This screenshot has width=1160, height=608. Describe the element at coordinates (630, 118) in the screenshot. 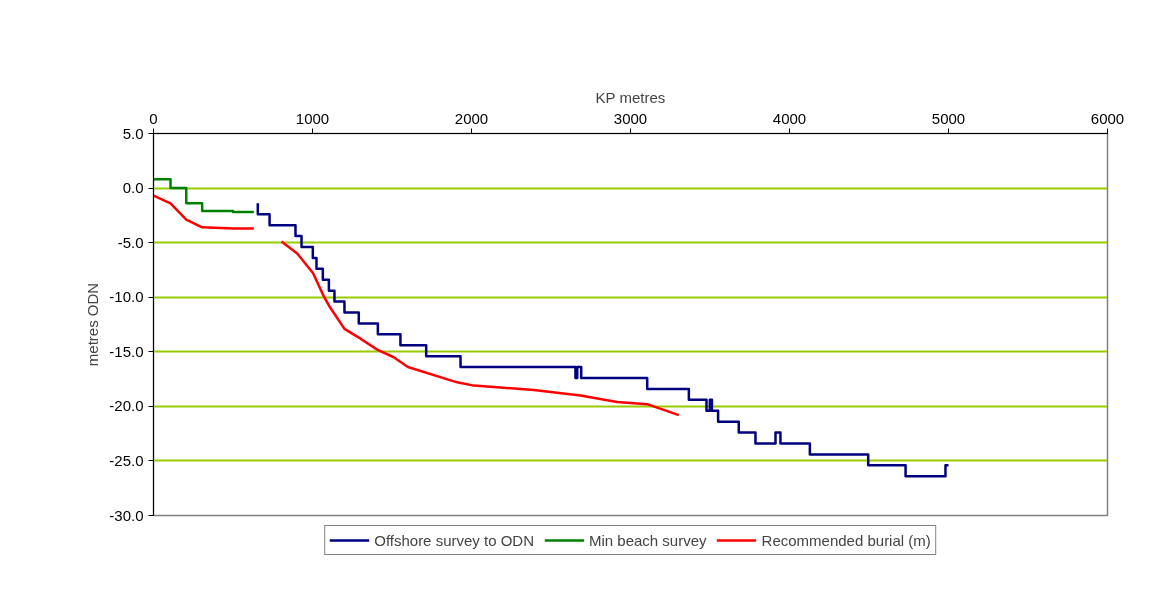

I see `x-tick-label: 3000` at that location.